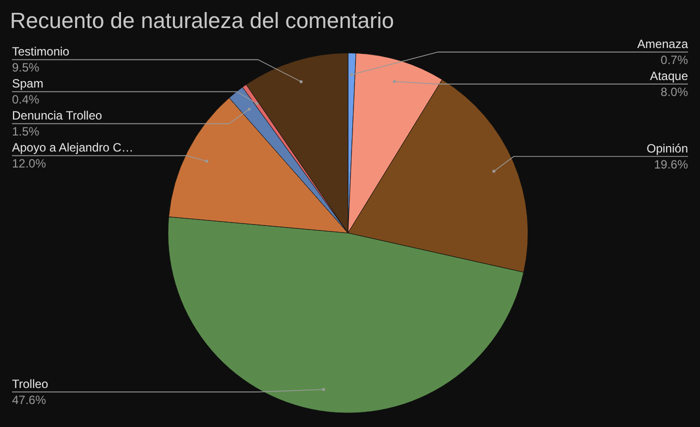 Image resolution: width=700 pixels, height=427 pixels. I want to click on data-label: 9.5%, so click(26, 67).